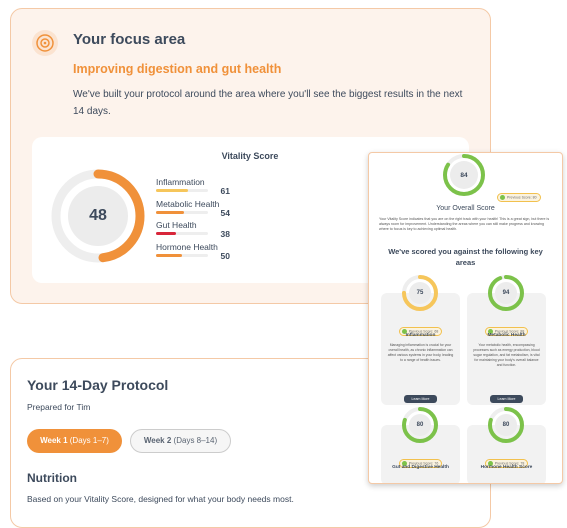 Image resolution: width=567 pixels, height=528 pixels. I want to click on vitality-title: Vitality Score, so click(250, 156).